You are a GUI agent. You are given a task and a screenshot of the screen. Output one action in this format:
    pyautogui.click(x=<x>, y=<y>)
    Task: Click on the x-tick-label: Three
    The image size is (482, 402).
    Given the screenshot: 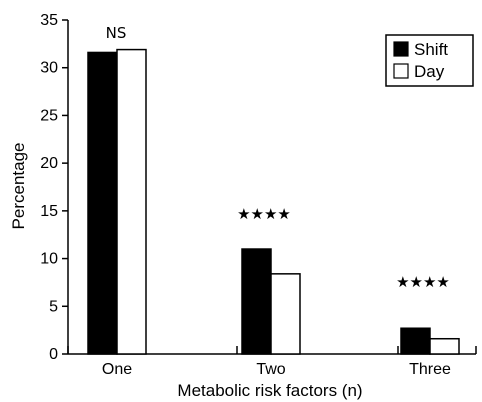 What is the action you would take?
    pyautogui.click(x=430, y=369)
    